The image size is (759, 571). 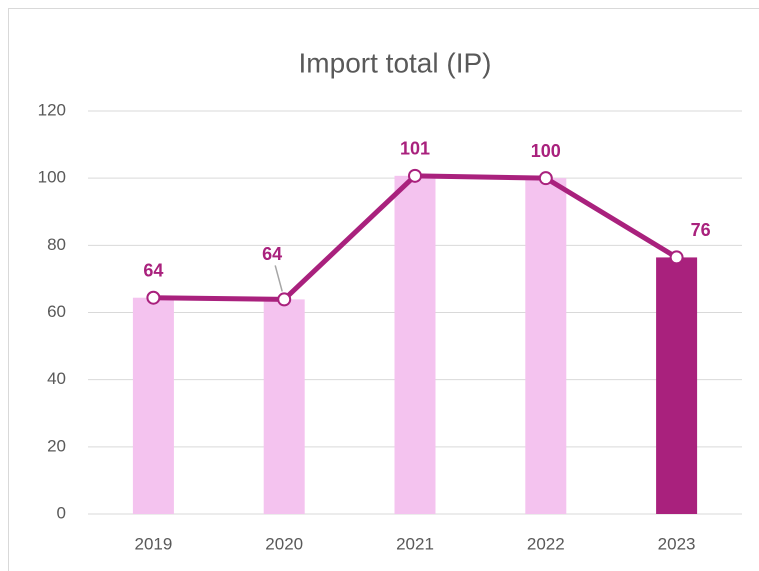 I want to click on y-tick-label: 20, so click(x=56, y=445).